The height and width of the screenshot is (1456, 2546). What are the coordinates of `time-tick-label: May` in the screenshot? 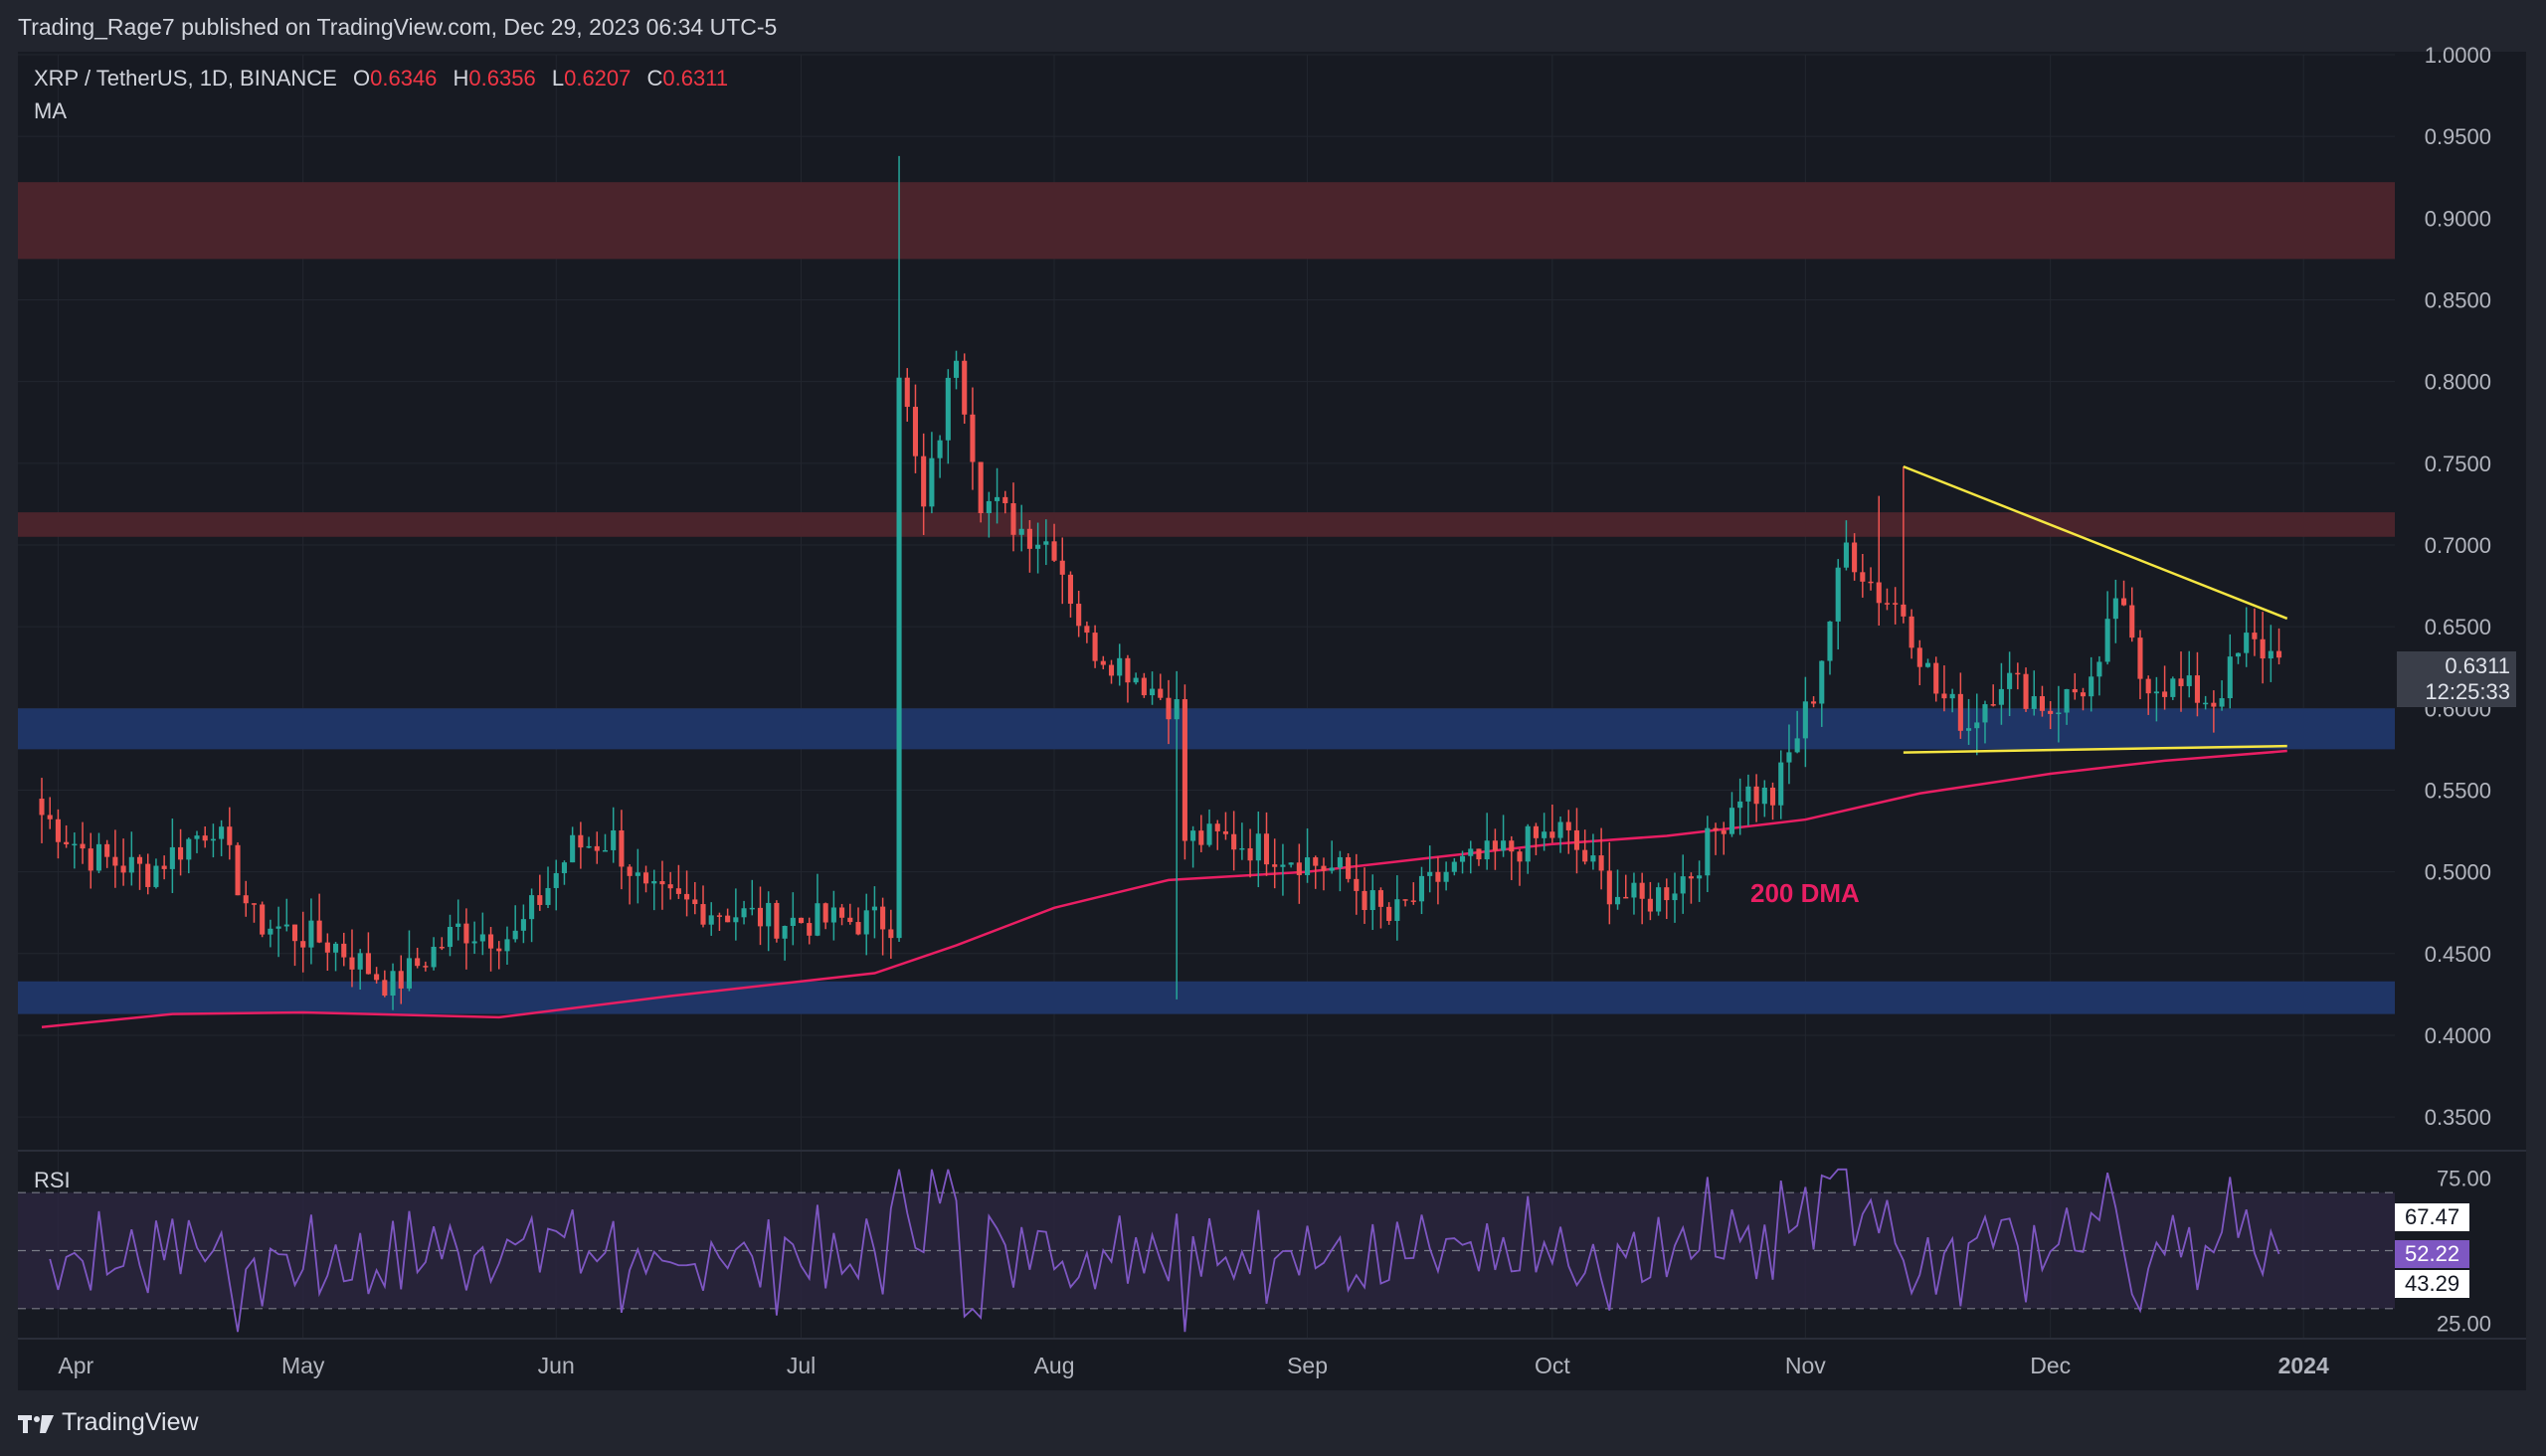 It's located at (303, 1365).